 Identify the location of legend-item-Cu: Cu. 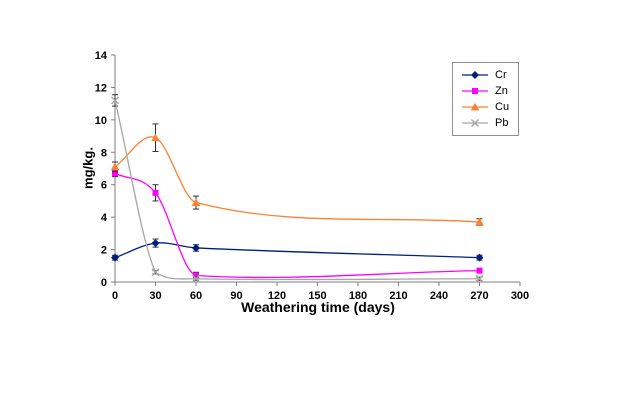
(484, 107).